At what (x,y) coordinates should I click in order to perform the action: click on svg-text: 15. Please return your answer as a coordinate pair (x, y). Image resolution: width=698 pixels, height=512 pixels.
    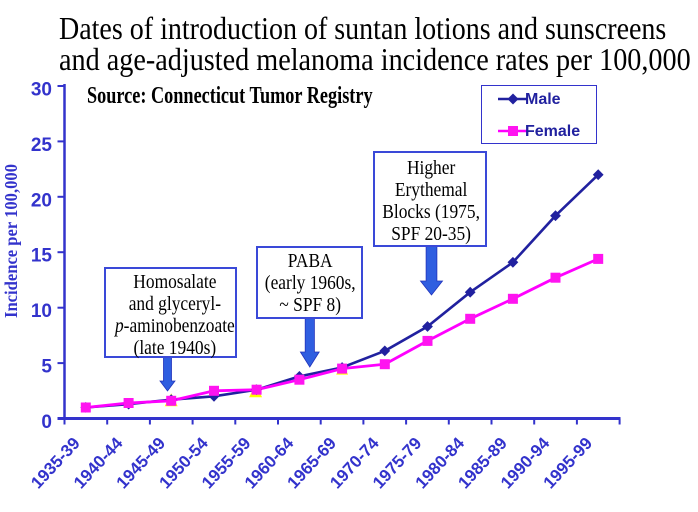
    Looking at the image, I should click on (42, 256).